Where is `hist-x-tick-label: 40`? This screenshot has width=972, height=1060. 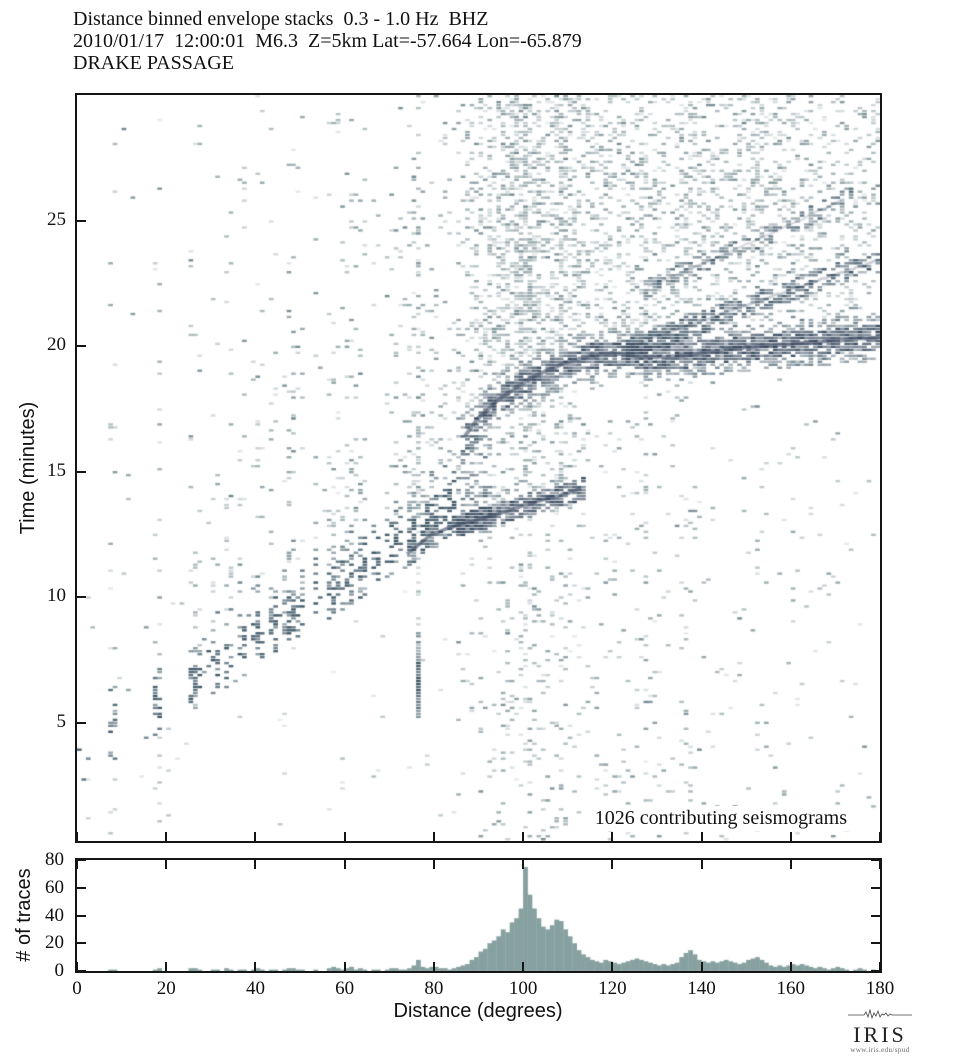 hist-x-tick-label: 40 is located at coordinates (255, 988).